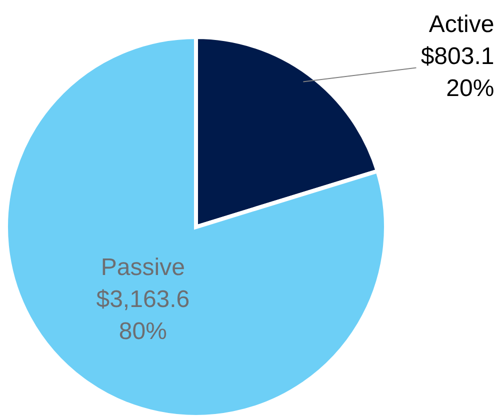 The width and height of the screenshot is (500, 418). I want to click on slice-label: Active, so click(461, 24).